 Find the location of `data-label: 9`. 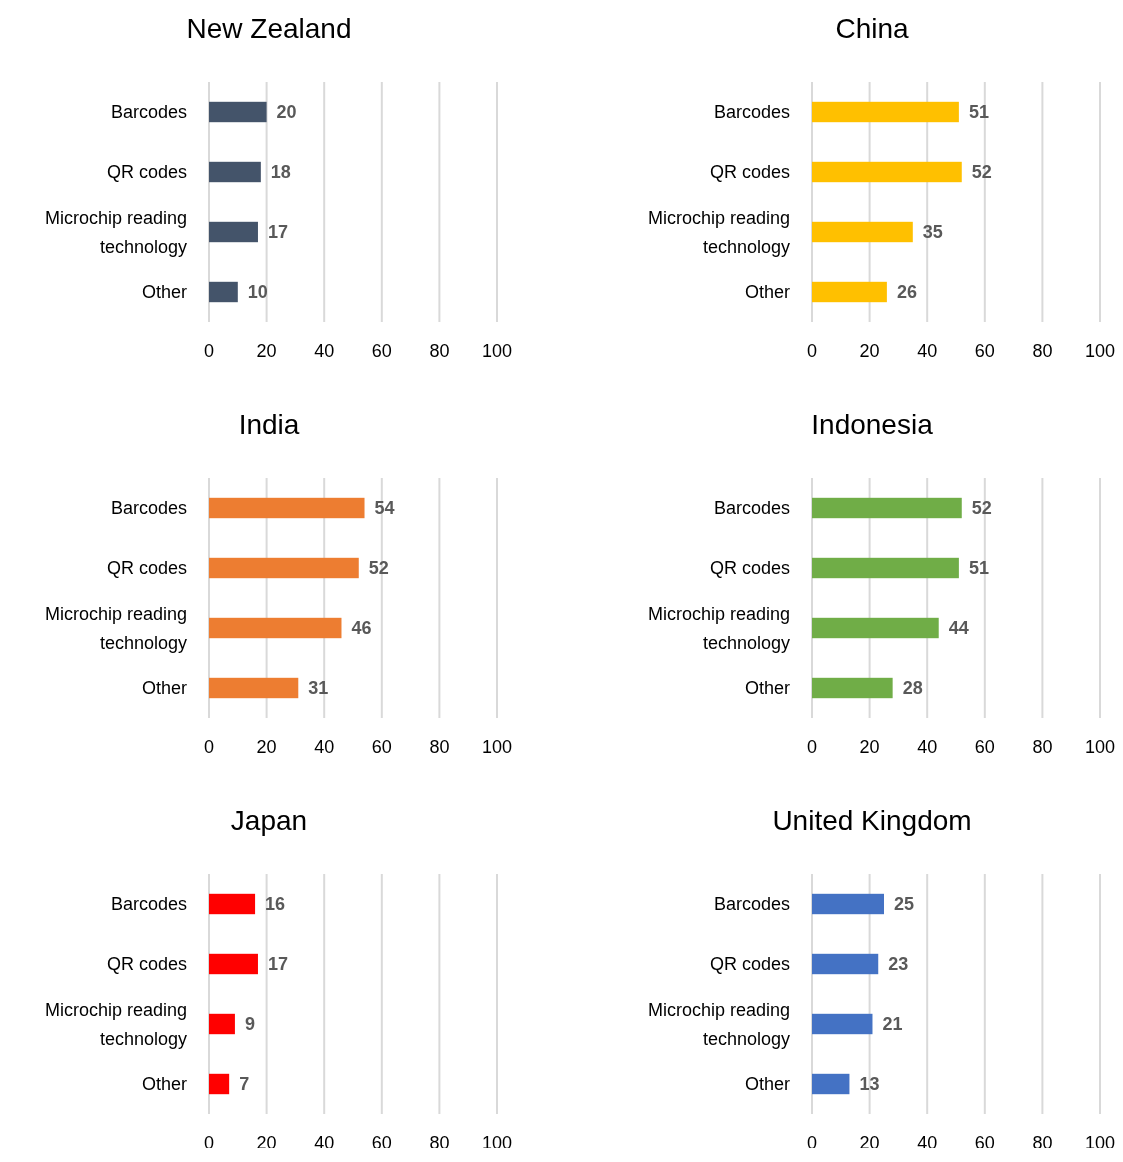

data-label: 9 is located at coordinates (249, 1024).